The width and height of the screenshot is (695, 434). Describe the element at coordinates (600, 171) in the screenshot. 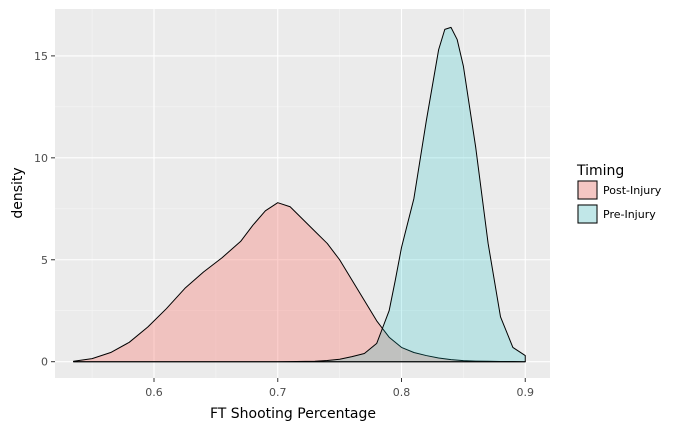

I see `legend-title: Timing` at that location.